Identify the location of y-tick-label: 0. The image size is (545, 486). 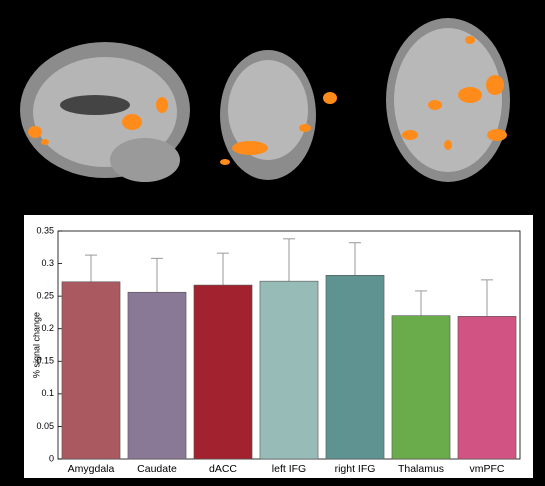
(51, 458).